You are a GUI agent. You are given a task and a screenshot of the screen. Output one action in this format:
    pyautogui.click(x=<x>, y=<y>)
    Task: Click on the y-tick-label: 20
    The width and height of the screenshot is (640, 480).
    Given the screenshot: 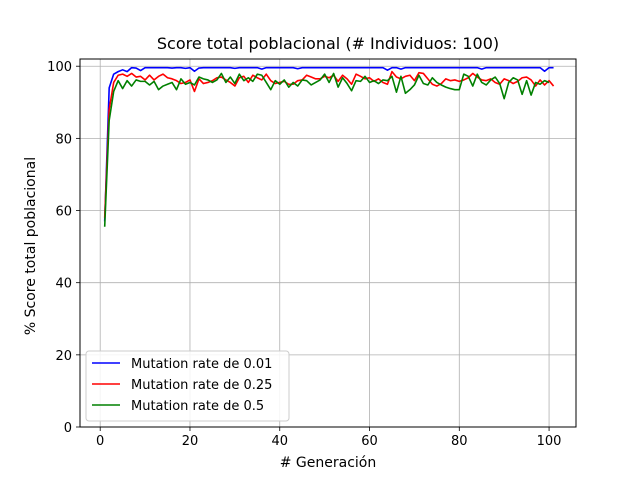 What is the action you would take?
    pyautogui.click(x=63, y=356)
    